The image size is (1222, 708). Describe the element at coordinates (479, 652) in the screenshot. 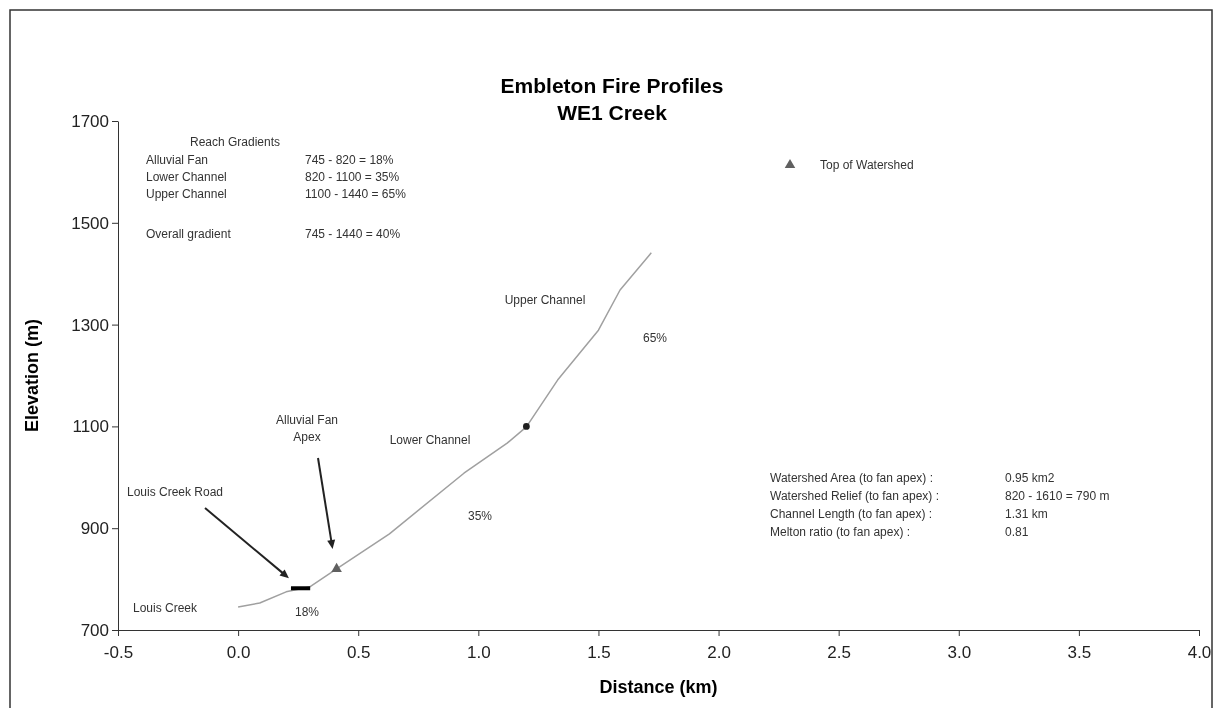

I see `x-tick-label: 1.0` at that location.